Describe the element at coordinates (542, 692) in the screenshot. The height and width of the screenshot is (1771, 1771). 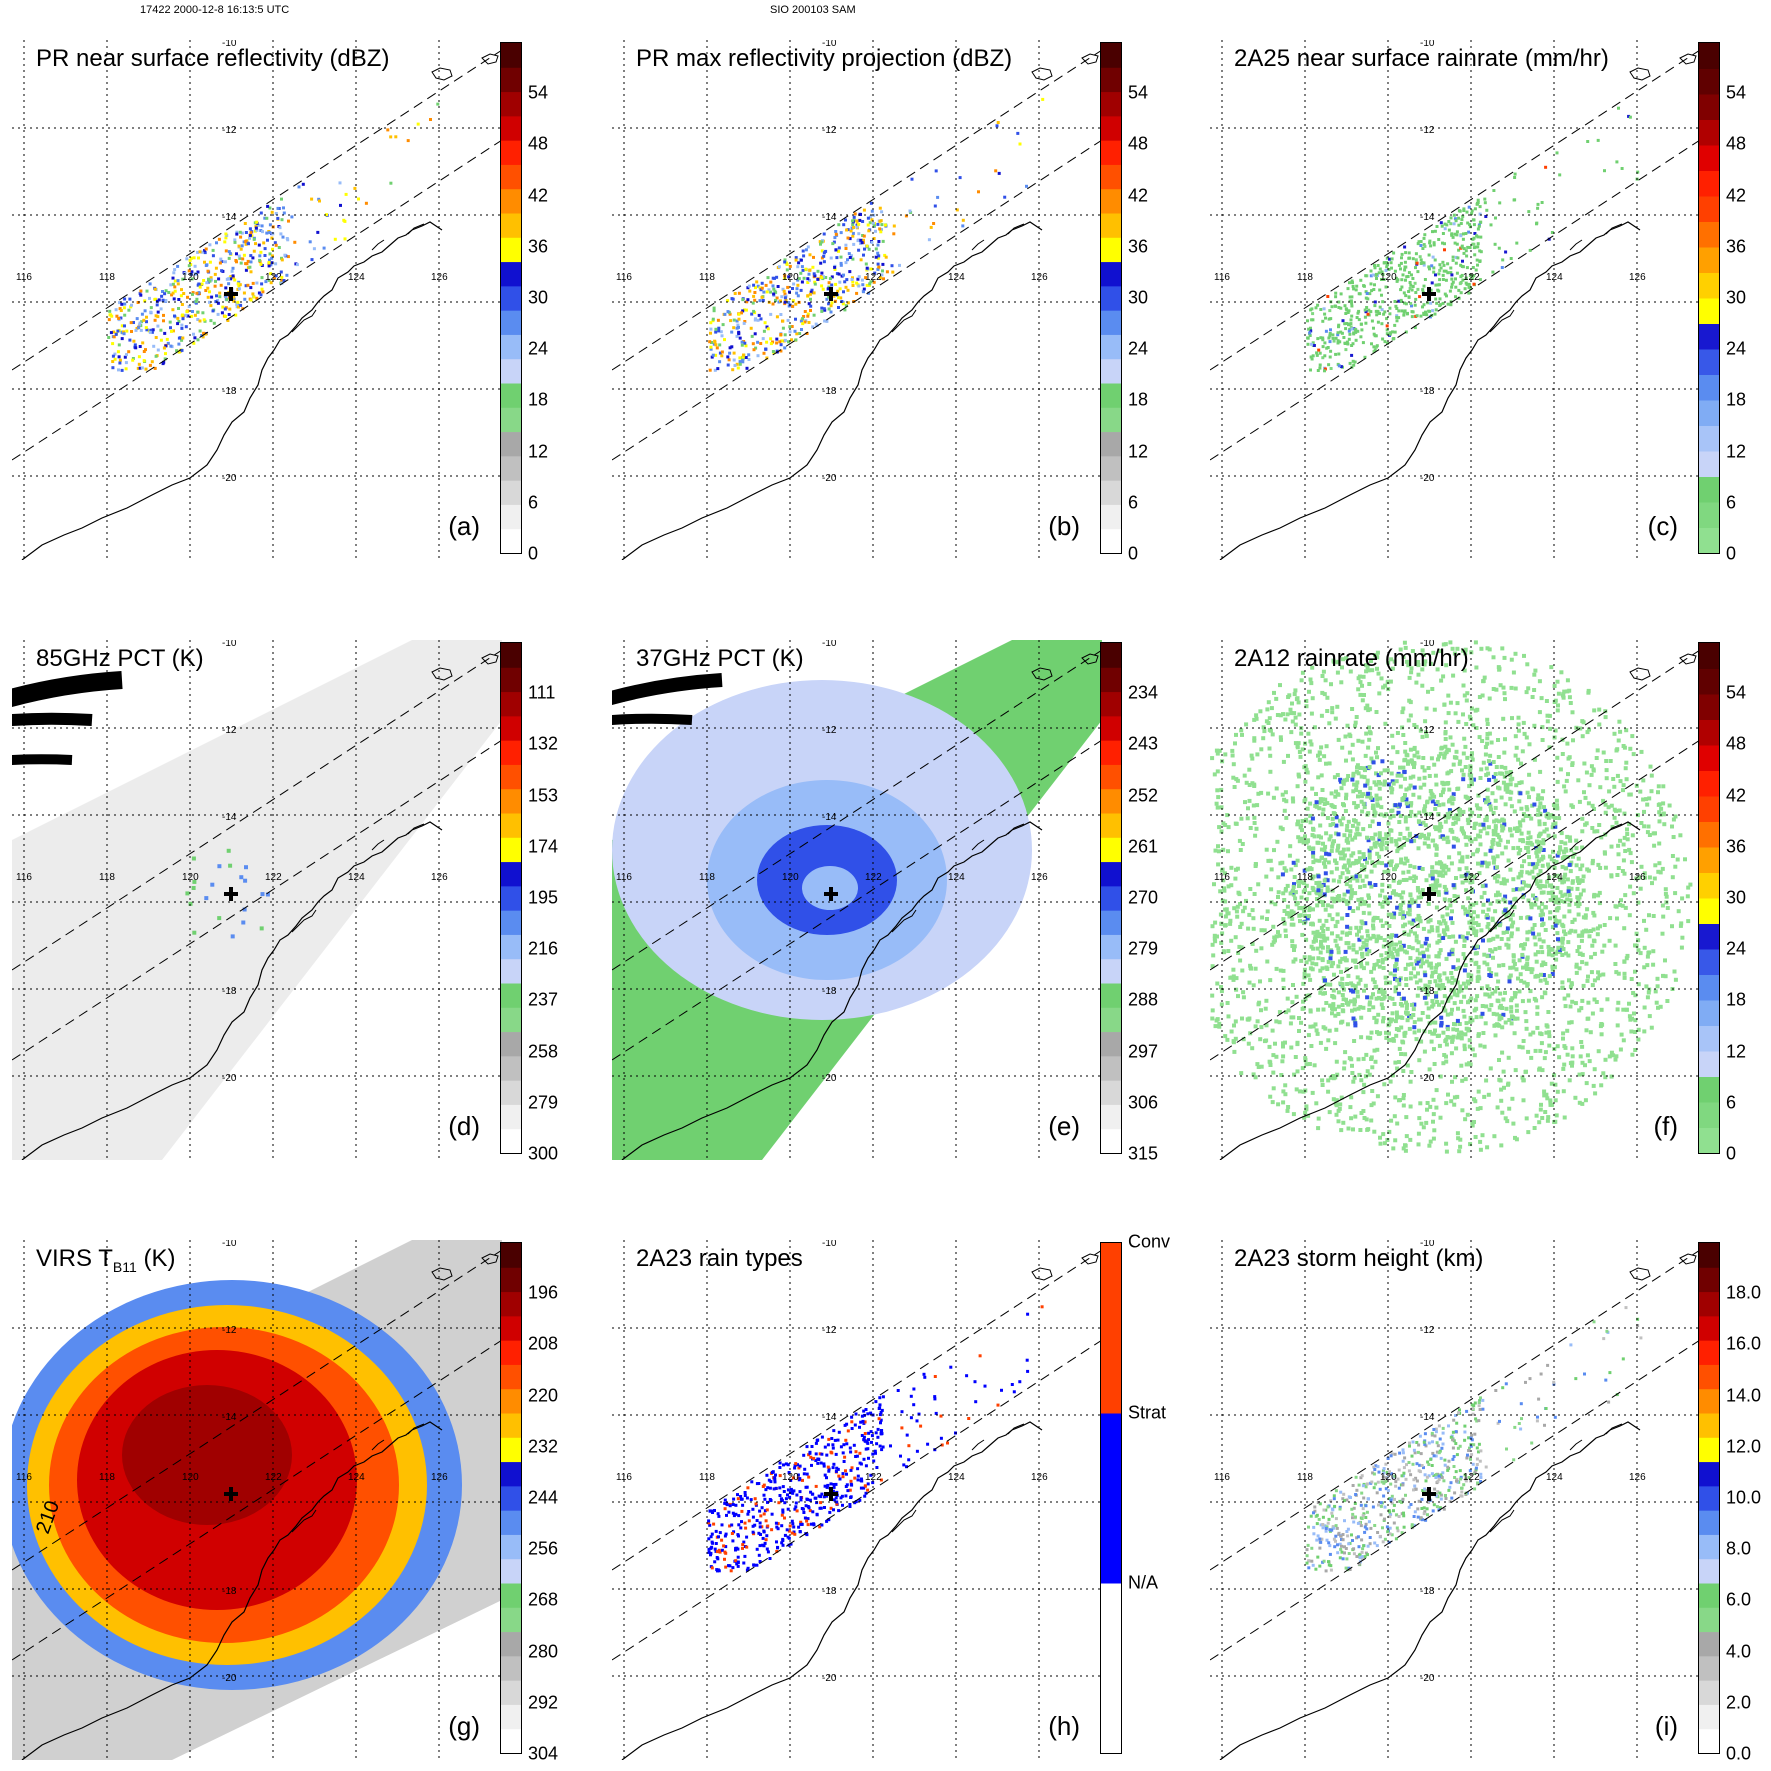
I see `colorbar-tick-label: 111` at that location.